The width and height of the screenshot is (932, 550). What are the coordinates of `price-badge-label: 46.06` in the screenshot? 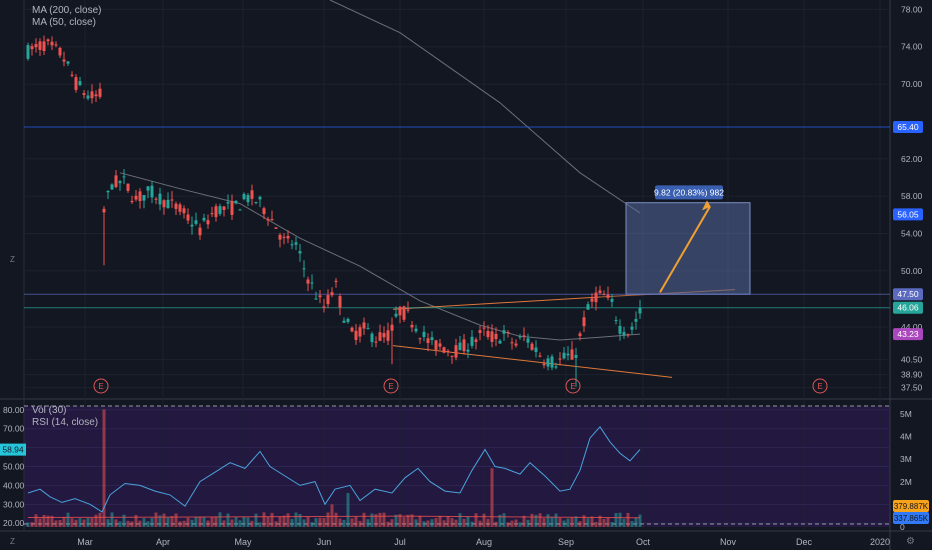 It's located at (908, 308).